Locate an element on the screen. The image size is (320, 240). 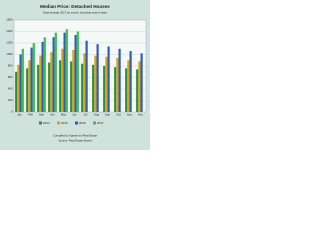
x-tick-label: Apr is located at coordinates (52, 115).